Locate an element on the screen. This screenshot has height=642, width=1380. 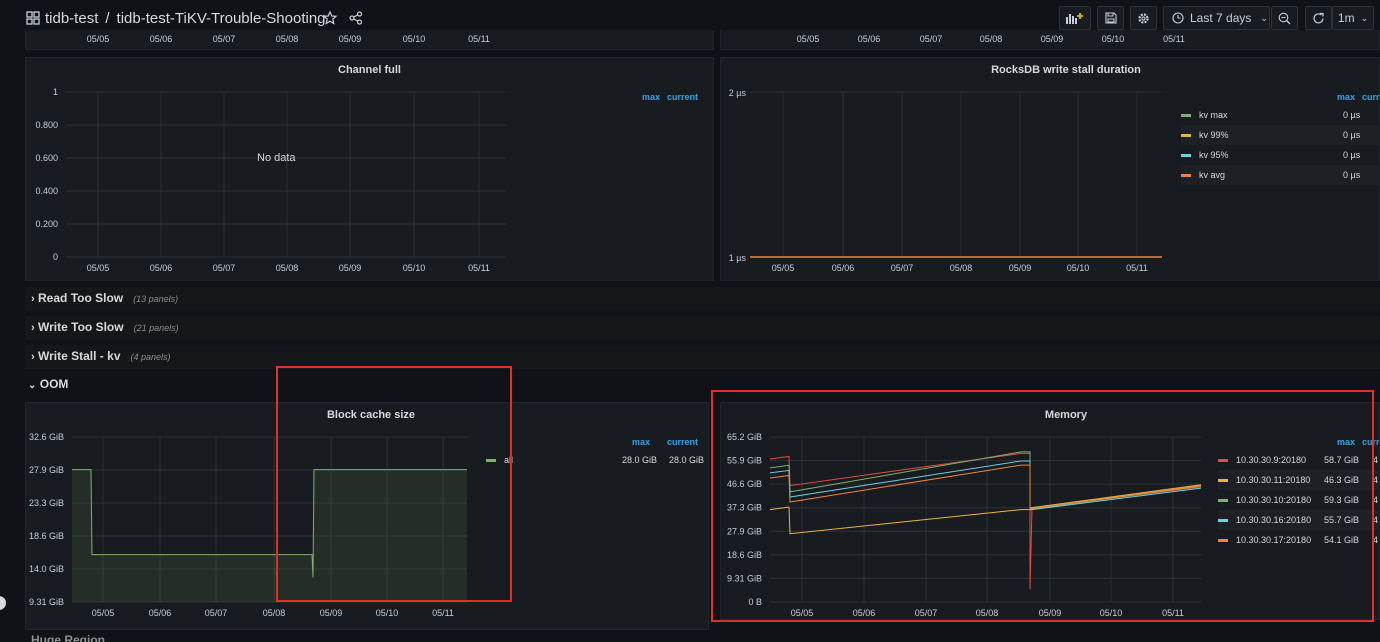
y-tick-label: 14.0 GiB is located at coordinates (46, 569).